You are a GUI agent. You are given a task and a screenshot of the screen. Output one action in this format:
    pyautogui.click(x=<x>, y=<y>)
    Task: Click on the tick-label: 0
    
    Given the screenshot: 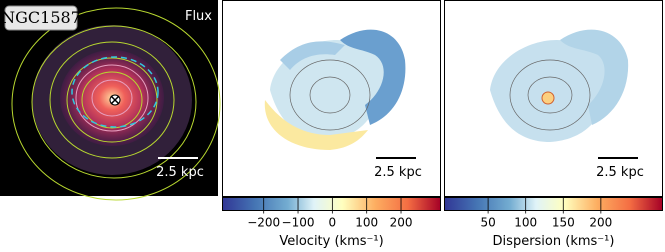 What is the action you would take?
    pyautogui.click(x=333, y=223)
    